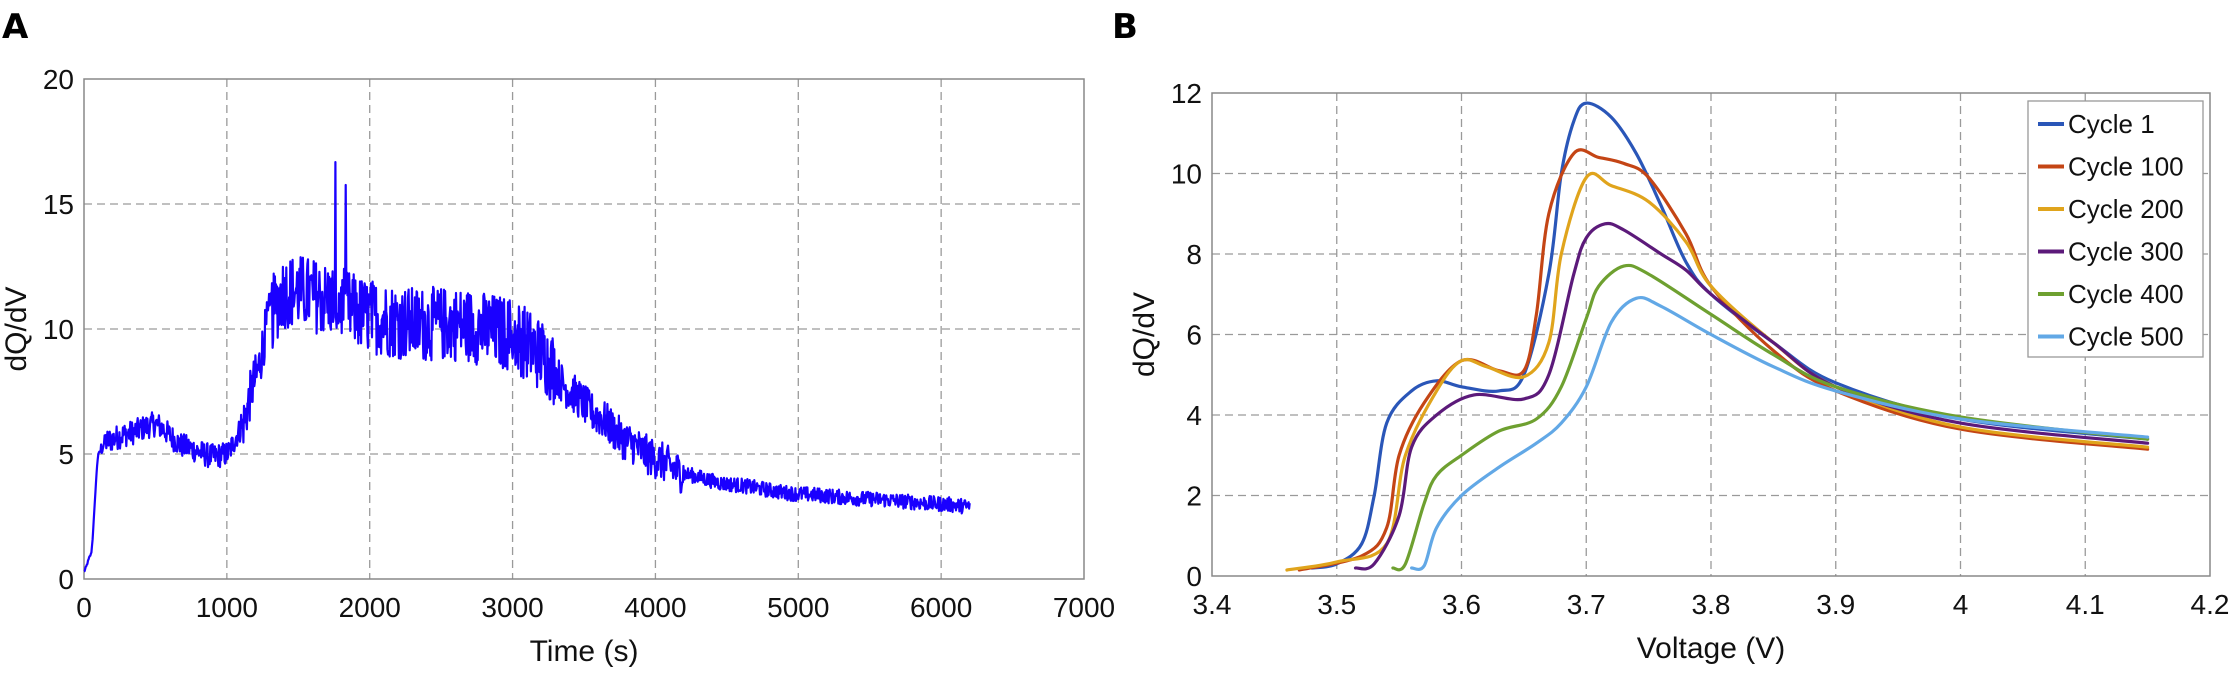  I want to click on y-tick-label: 5, so click(66, 454).